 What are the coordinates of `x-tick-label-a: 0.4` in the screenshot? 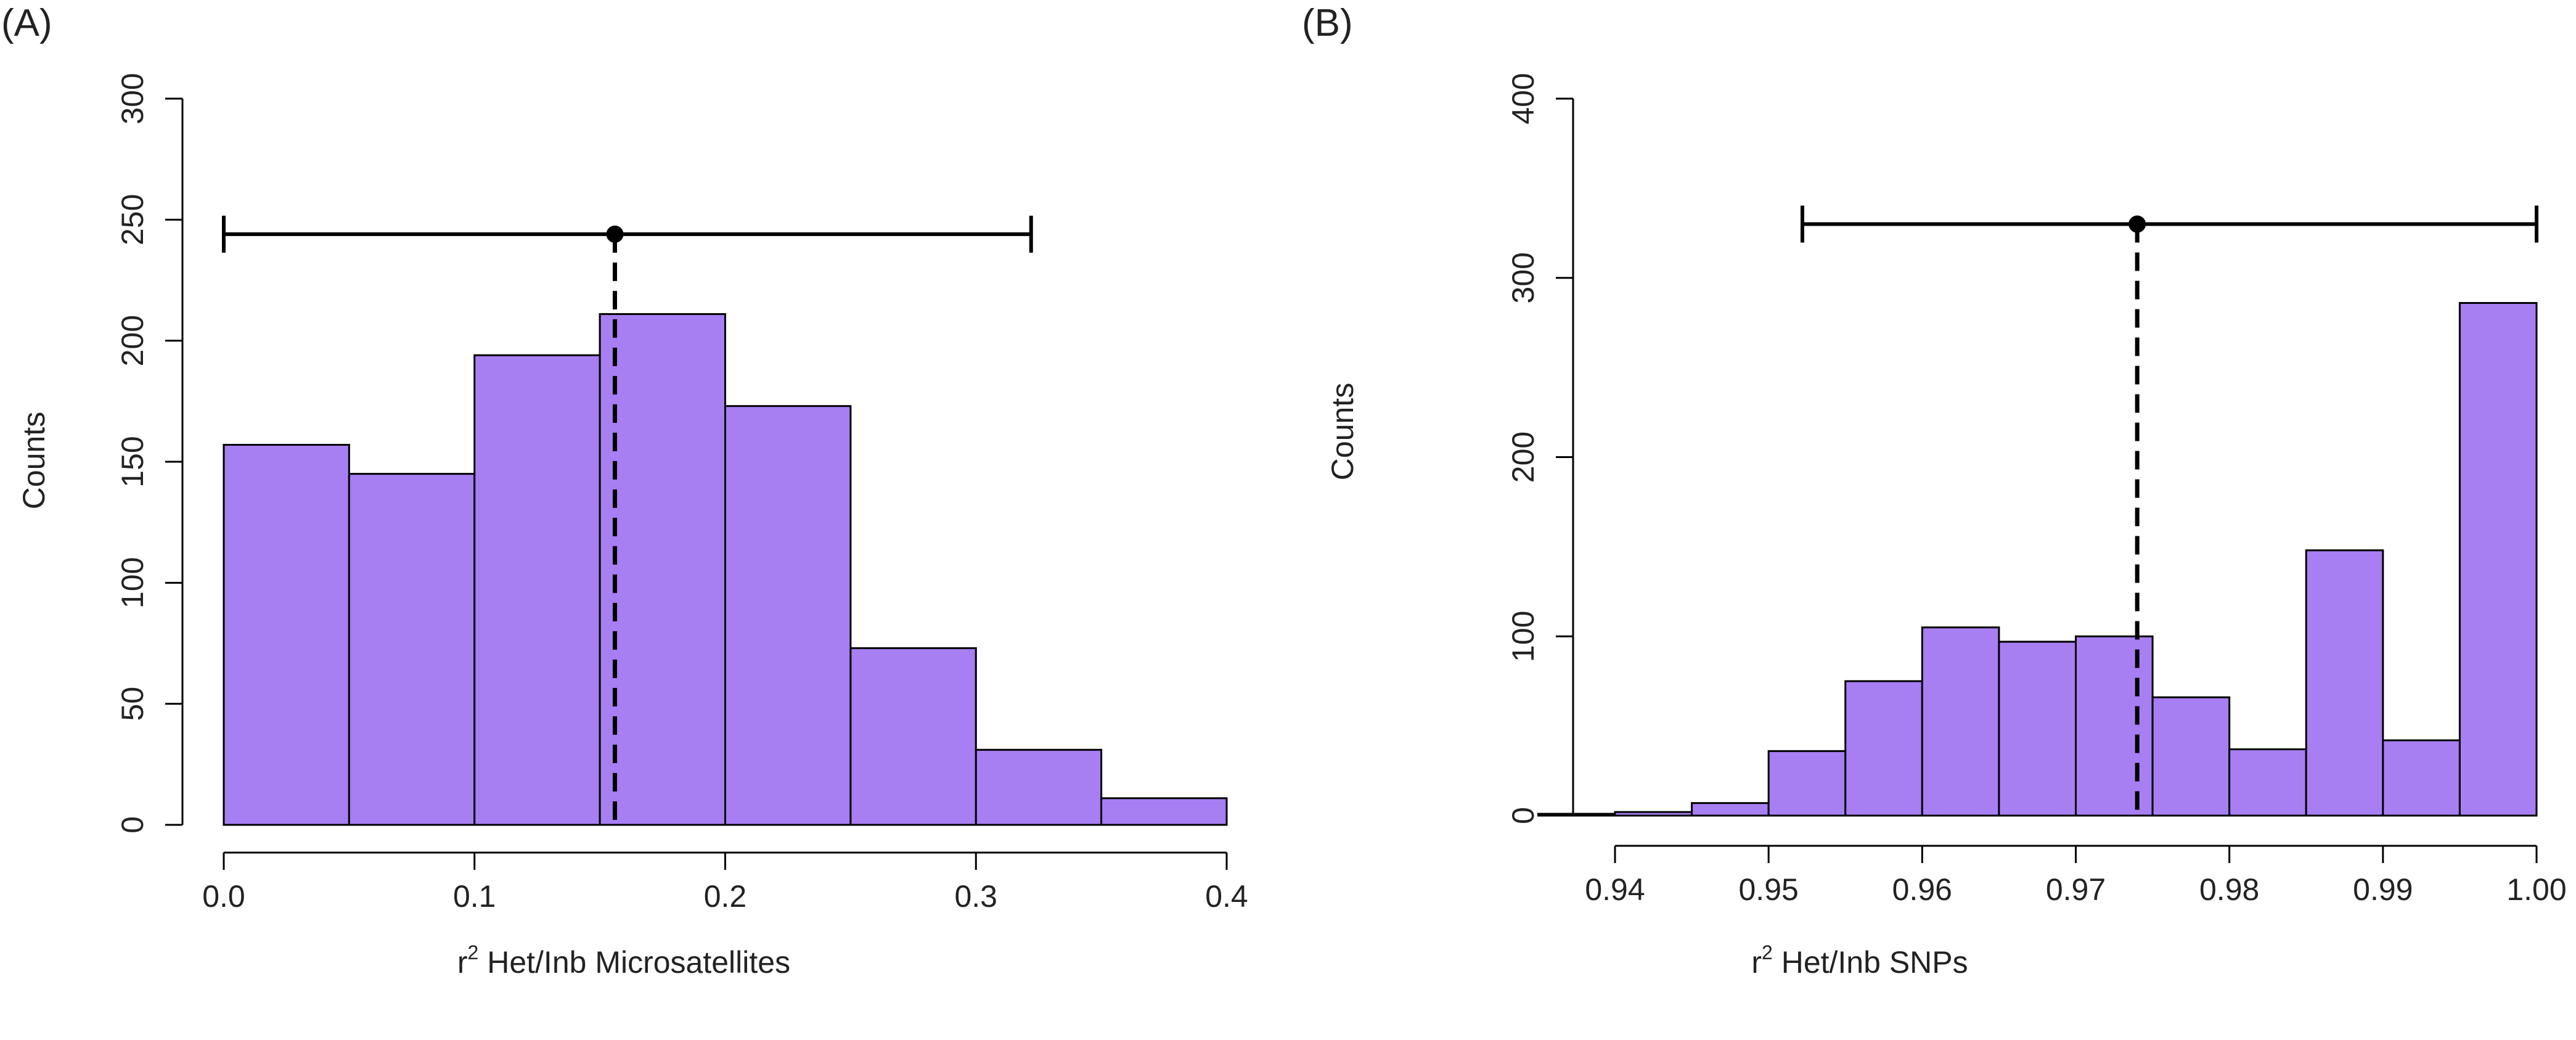 It's located at (1226, 897).